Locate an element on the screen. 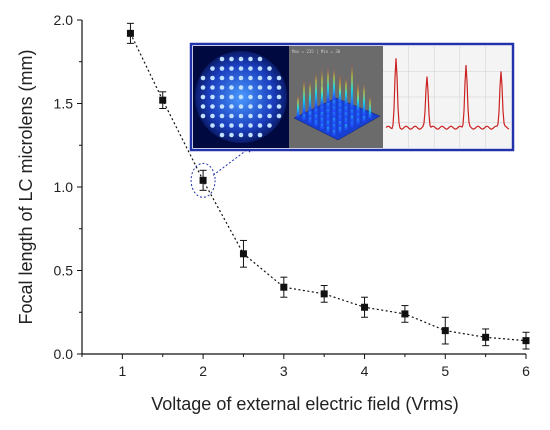  y-tick-label: 0.5 is located at coordinates (64, 271).